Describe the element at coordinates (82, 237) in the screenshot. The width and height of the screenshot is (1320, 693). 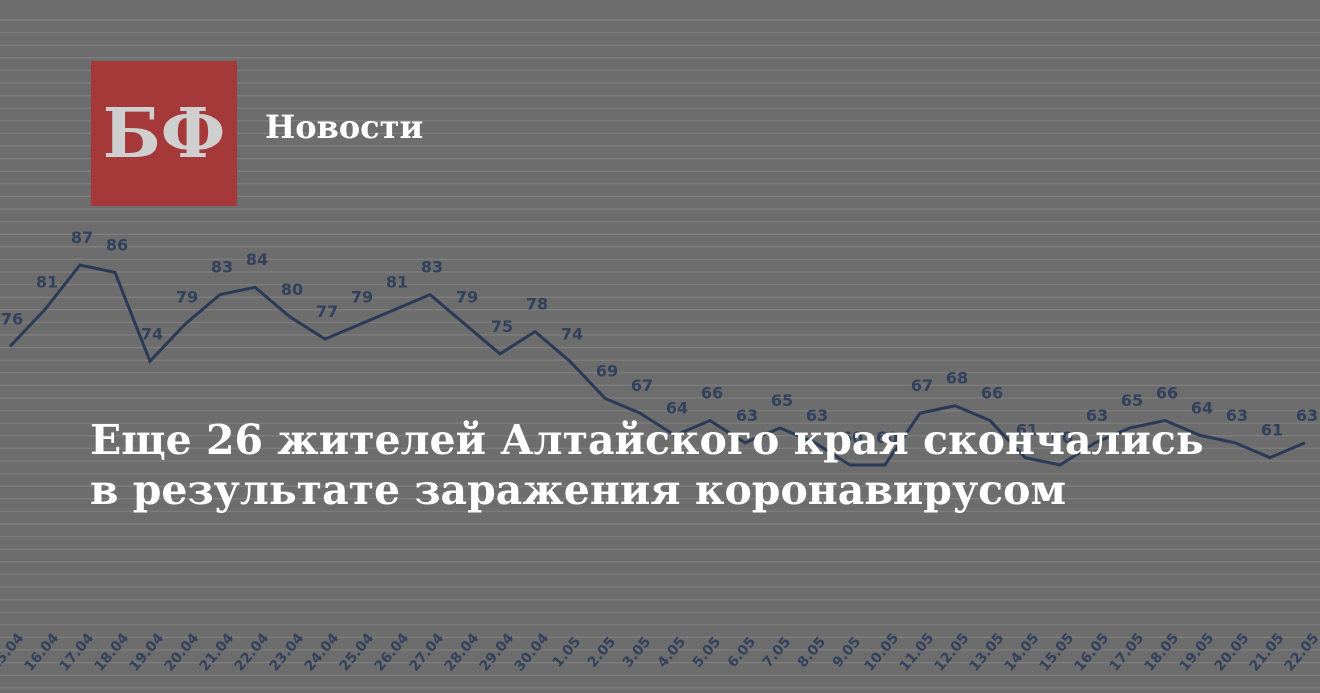
I see `data-label: 87` at that location.